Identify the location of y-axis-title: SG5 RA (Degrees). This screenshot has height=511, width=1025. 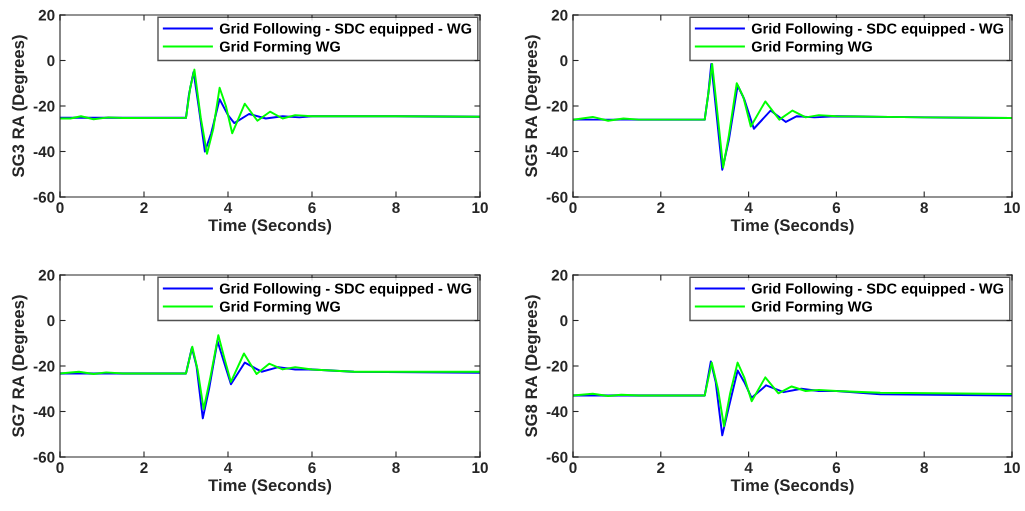
(532, 106).